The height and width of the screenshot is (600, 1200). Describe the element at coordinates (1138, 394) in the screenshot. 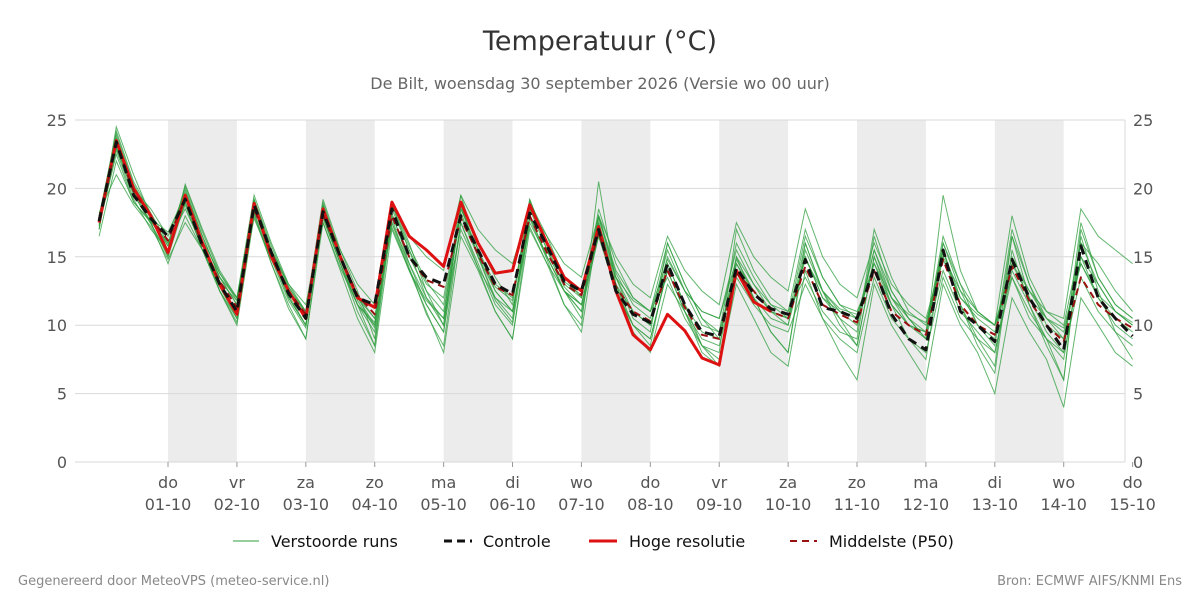

I see `y-tick-right-5: 5` at that location.